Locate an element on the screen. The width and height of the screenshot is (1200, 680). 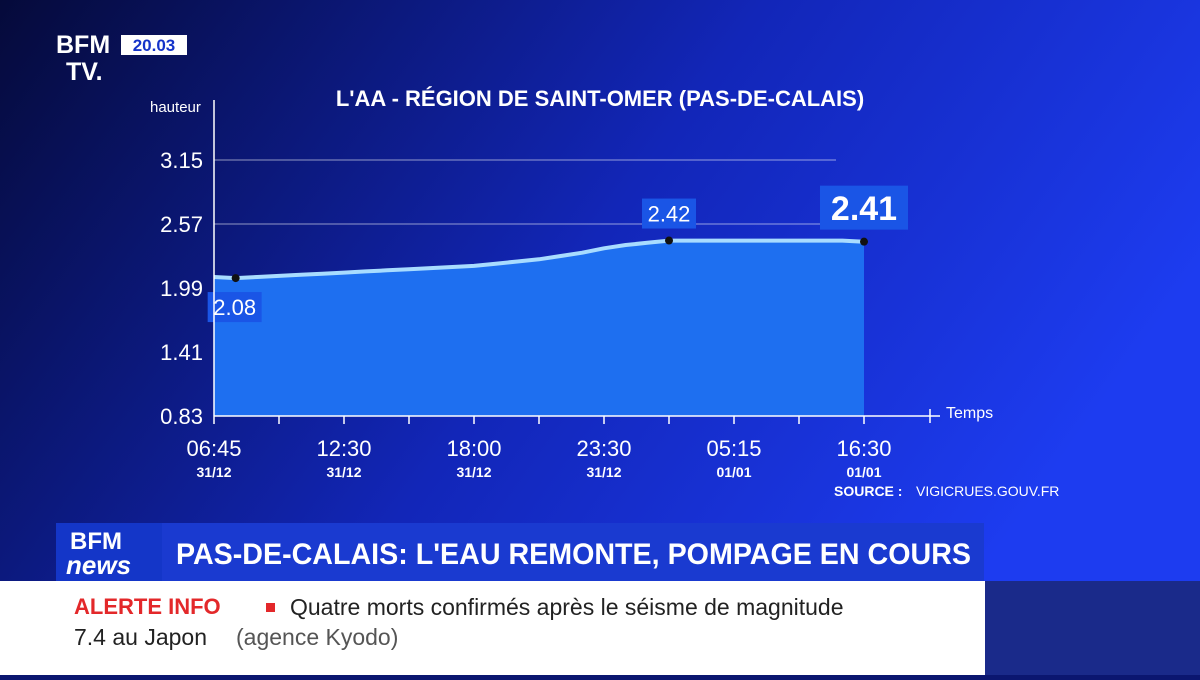
logo: TV. is located at coordinates (84, 72).